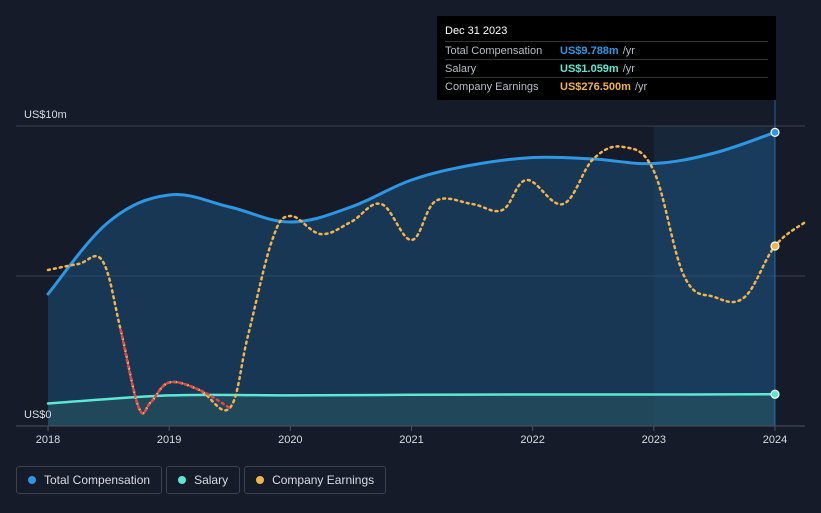 Image resolution: width=821 pixels, height=513 pixels. I want to click on legend-item-total-compensation: Total Compensation, so click(89, 480).